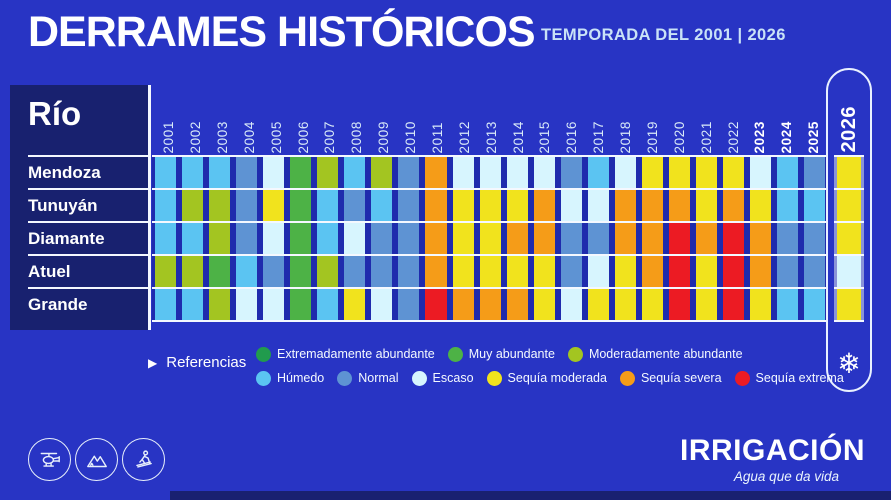 The height and width of the screenshot is (500, 891). What do you see at coordinates (571, 271) in the screenshot?
I see `cell-Atuel-2016` at bounding box center [571, 271].